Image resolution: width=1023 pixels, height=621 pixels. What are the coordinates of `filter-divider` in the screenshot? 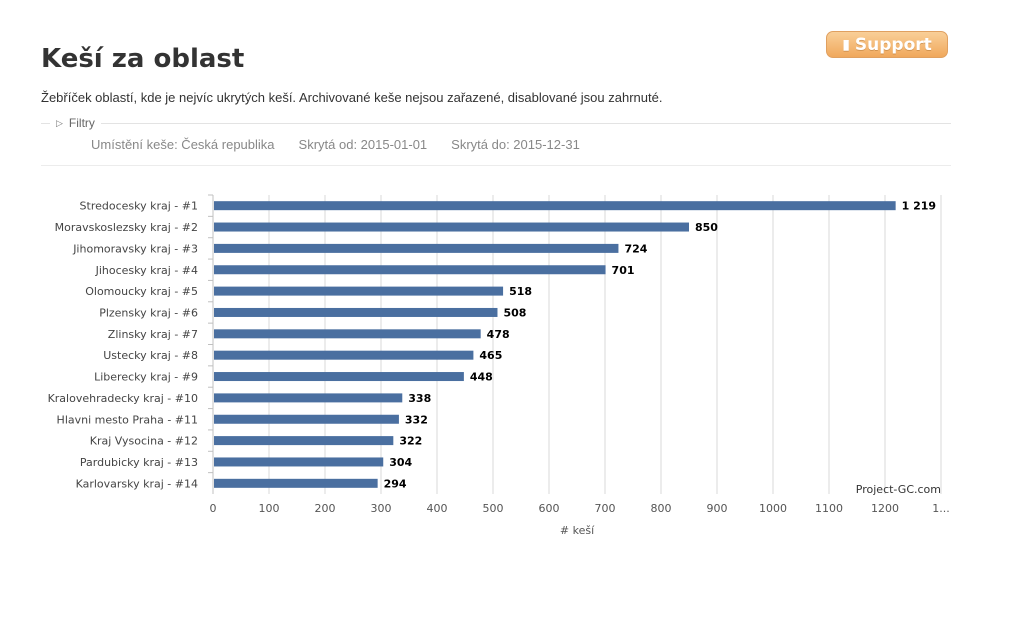 It's located at (496, 123).